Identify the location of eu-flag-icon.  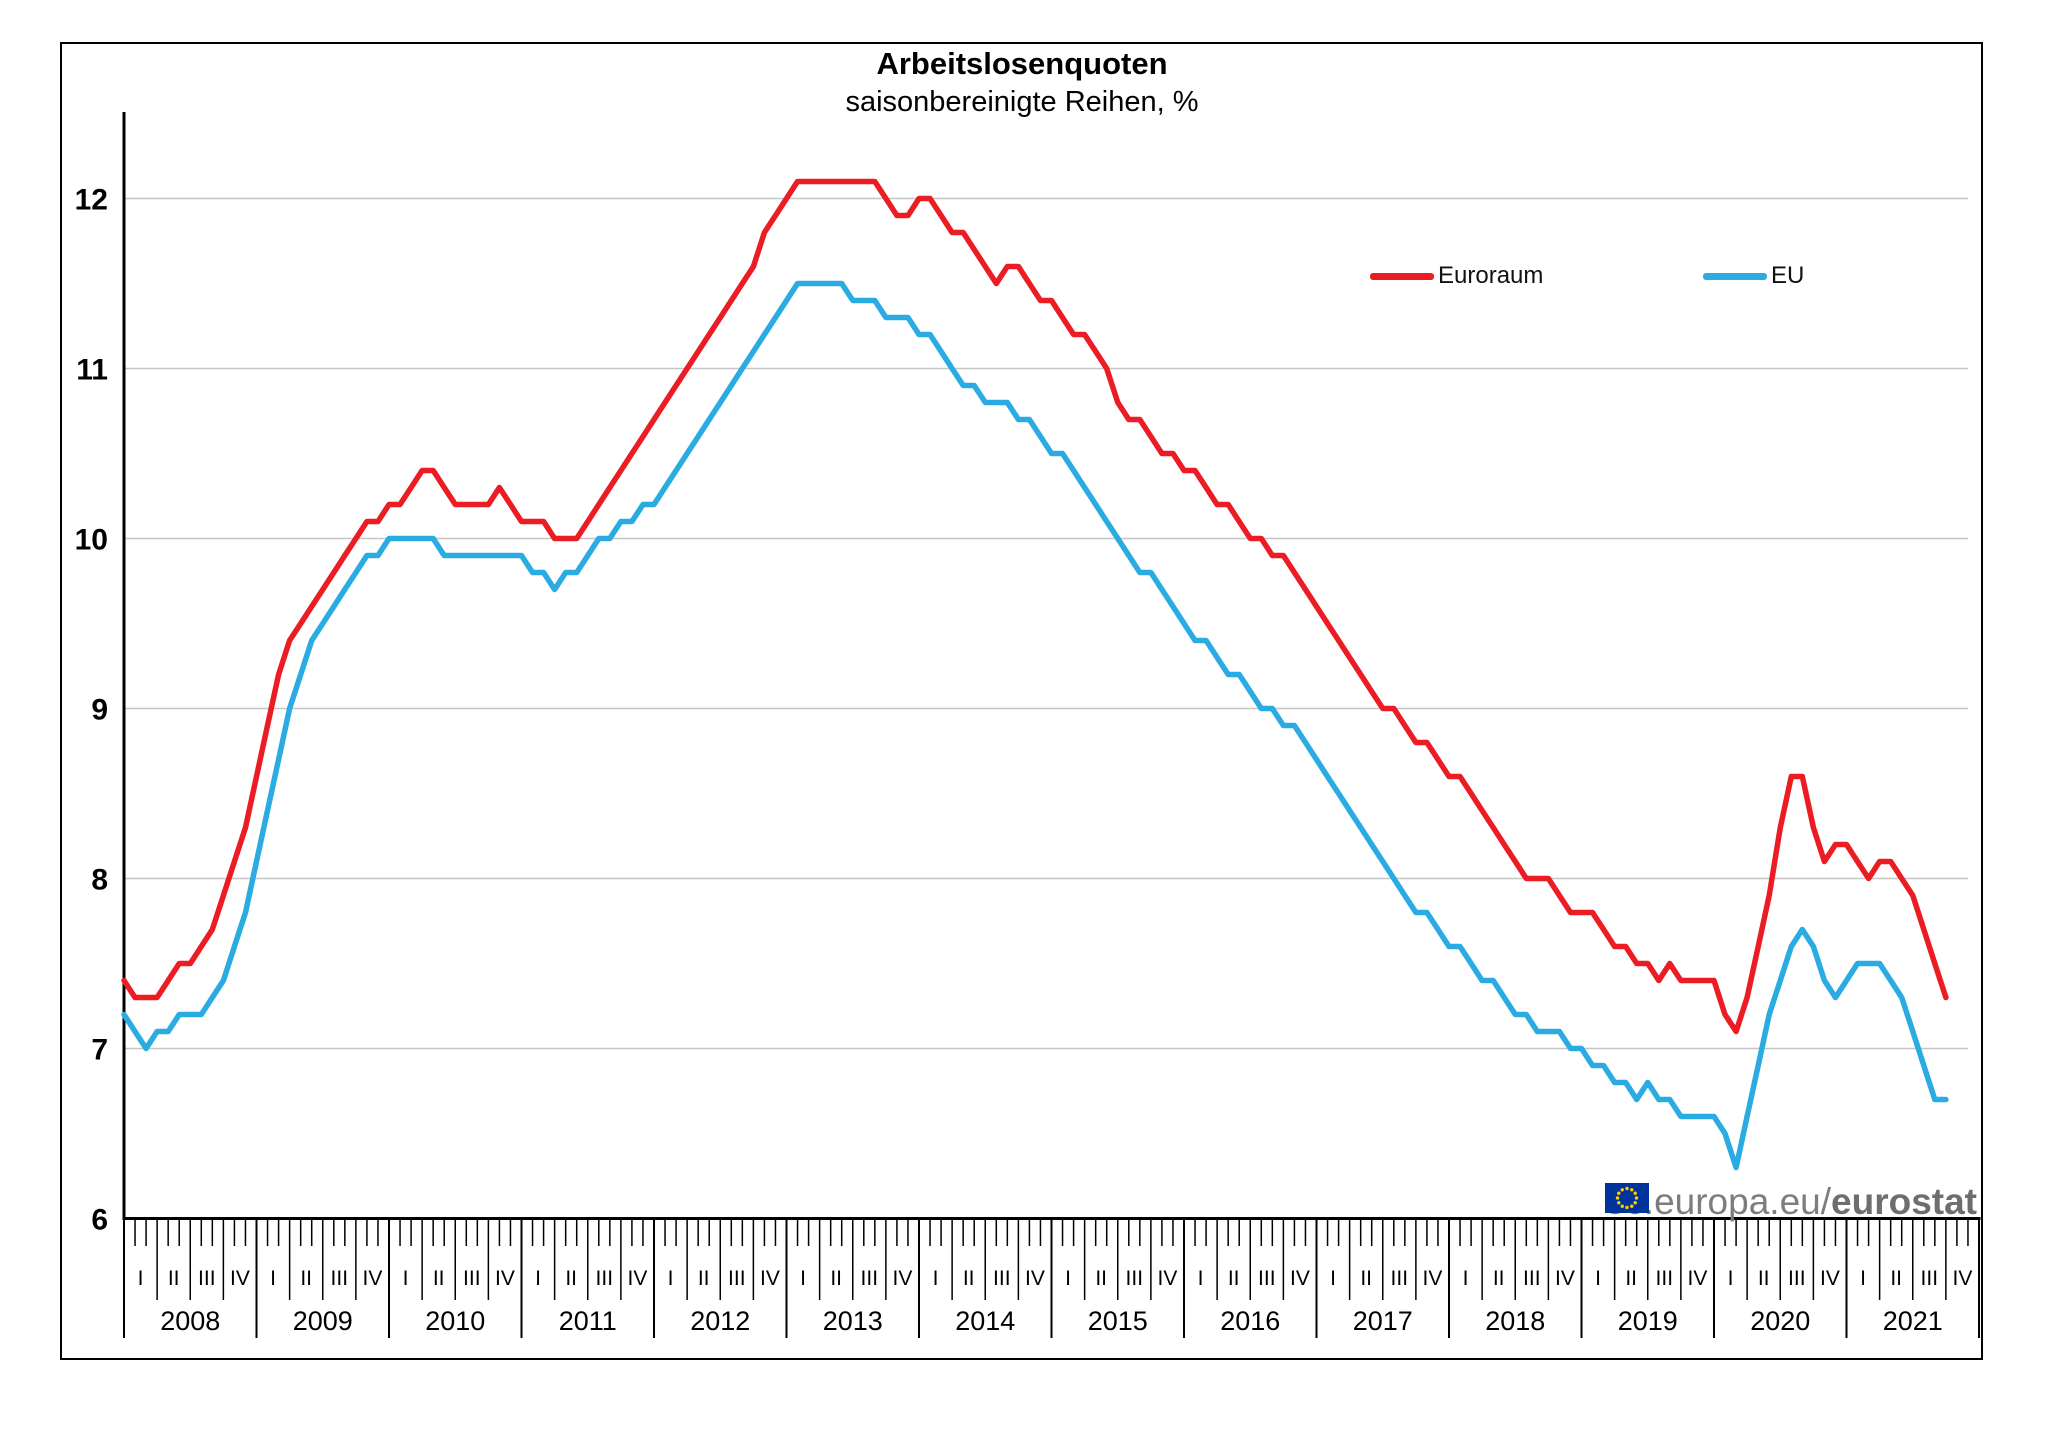
(1626, 1198).